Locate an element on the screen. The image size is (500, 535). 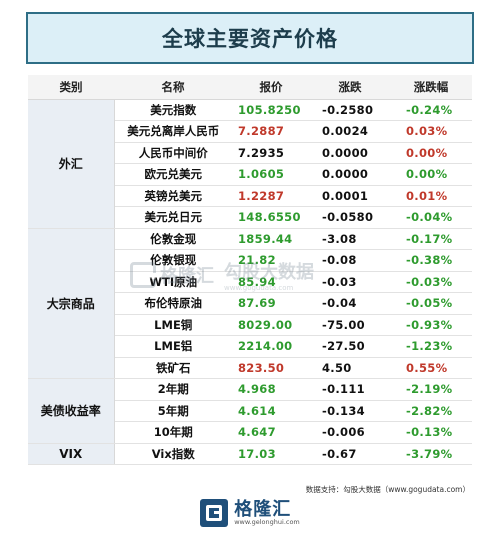
asset-name-cell: 10年期 is located at coordinates (173, 432).